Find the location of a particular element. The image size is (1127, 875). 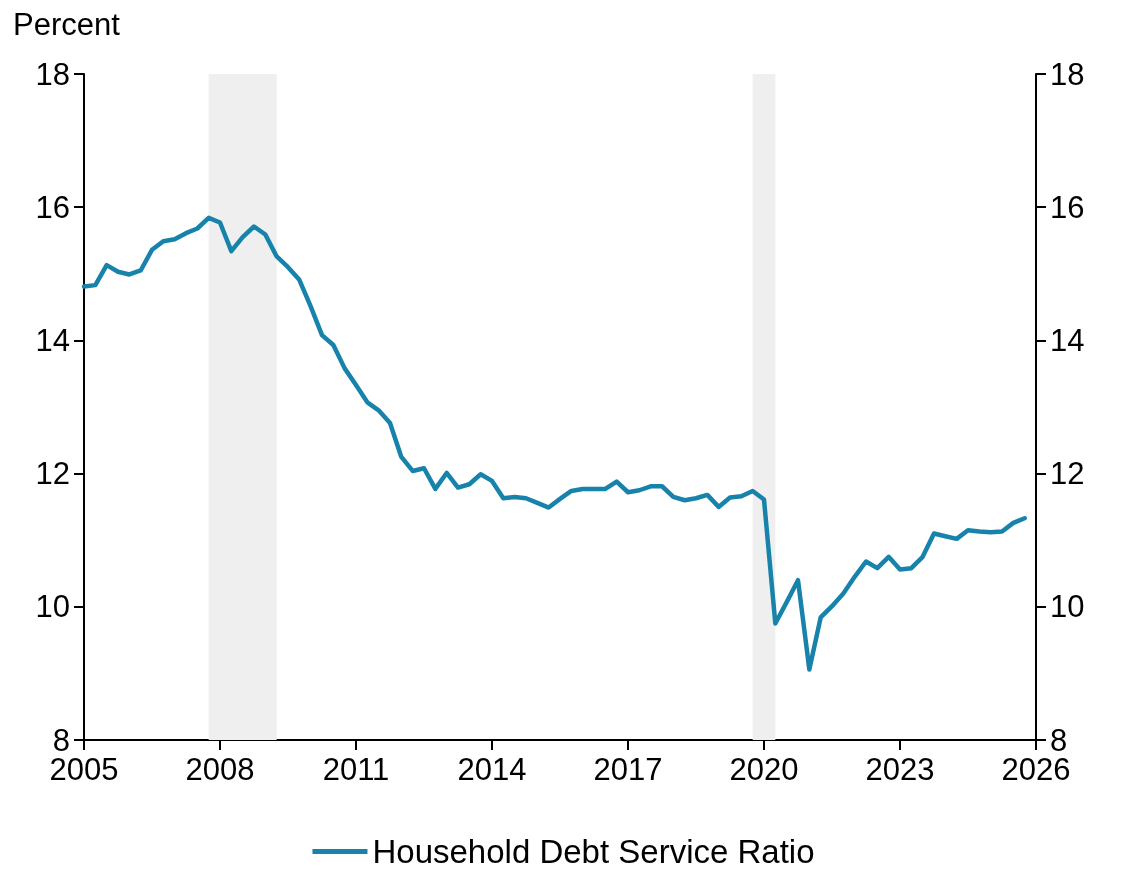

x-tick-label: 2020 is located at coordinates (764, 769).